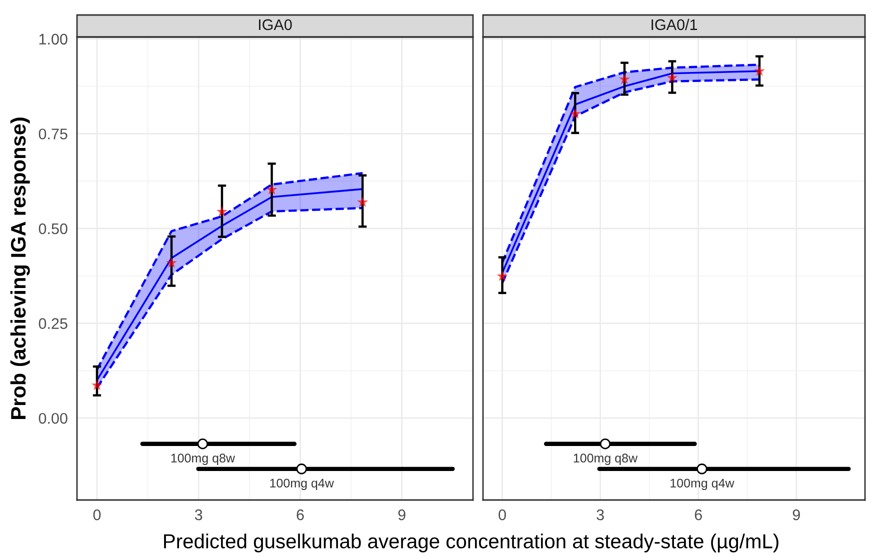 The width and height of the screenshot is (874, 556). What do you see at coordinates (53, 418) in the screenshot?
I see `y-tick-label: 0.00` at bounding box center [53, 418].